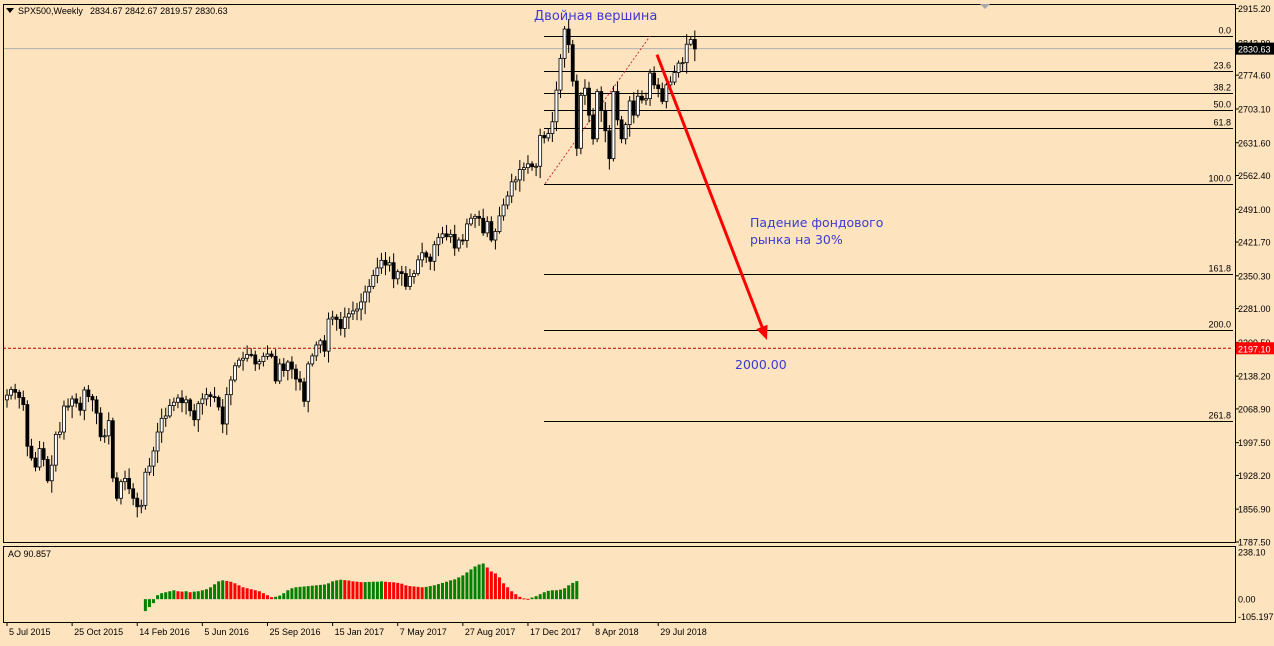 Image resolution: width=1274 pixels, height=646 pixels. What do you see at coordinates (98, 632) in the screenshot?
I see `x-tick-label: 25 Oct 2015` at bounding box center [98, 632].